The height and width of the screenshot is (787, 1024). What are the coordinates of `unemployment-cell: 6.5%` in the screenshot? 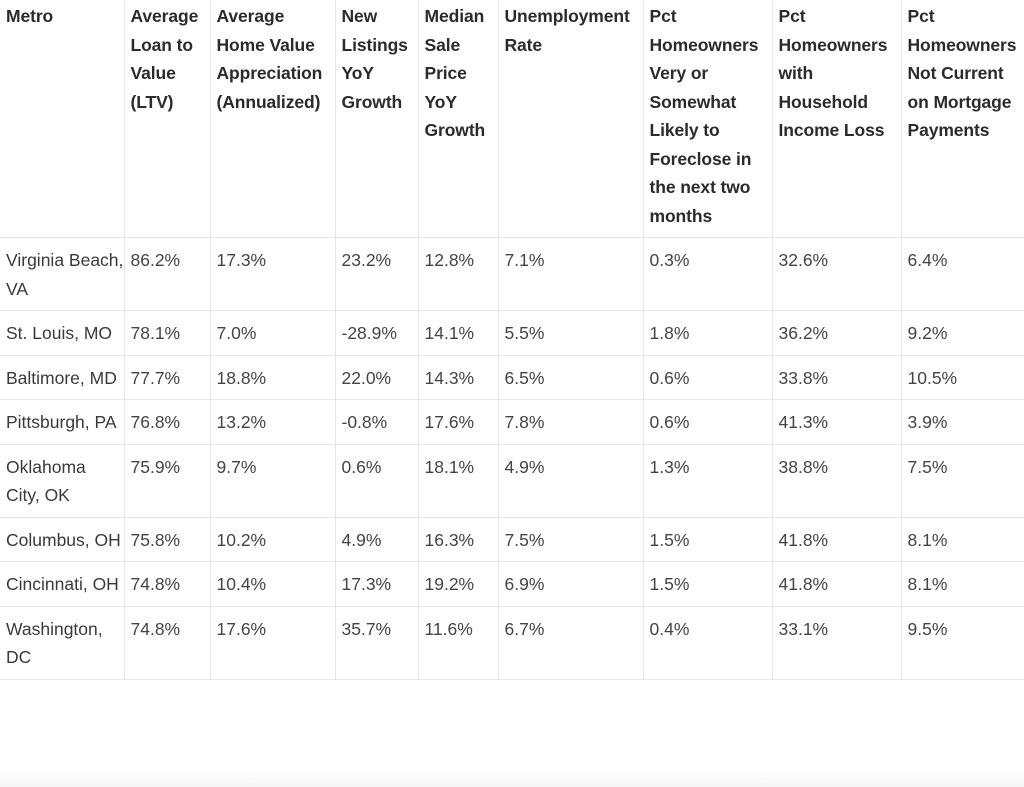 It's located at (571, 377).